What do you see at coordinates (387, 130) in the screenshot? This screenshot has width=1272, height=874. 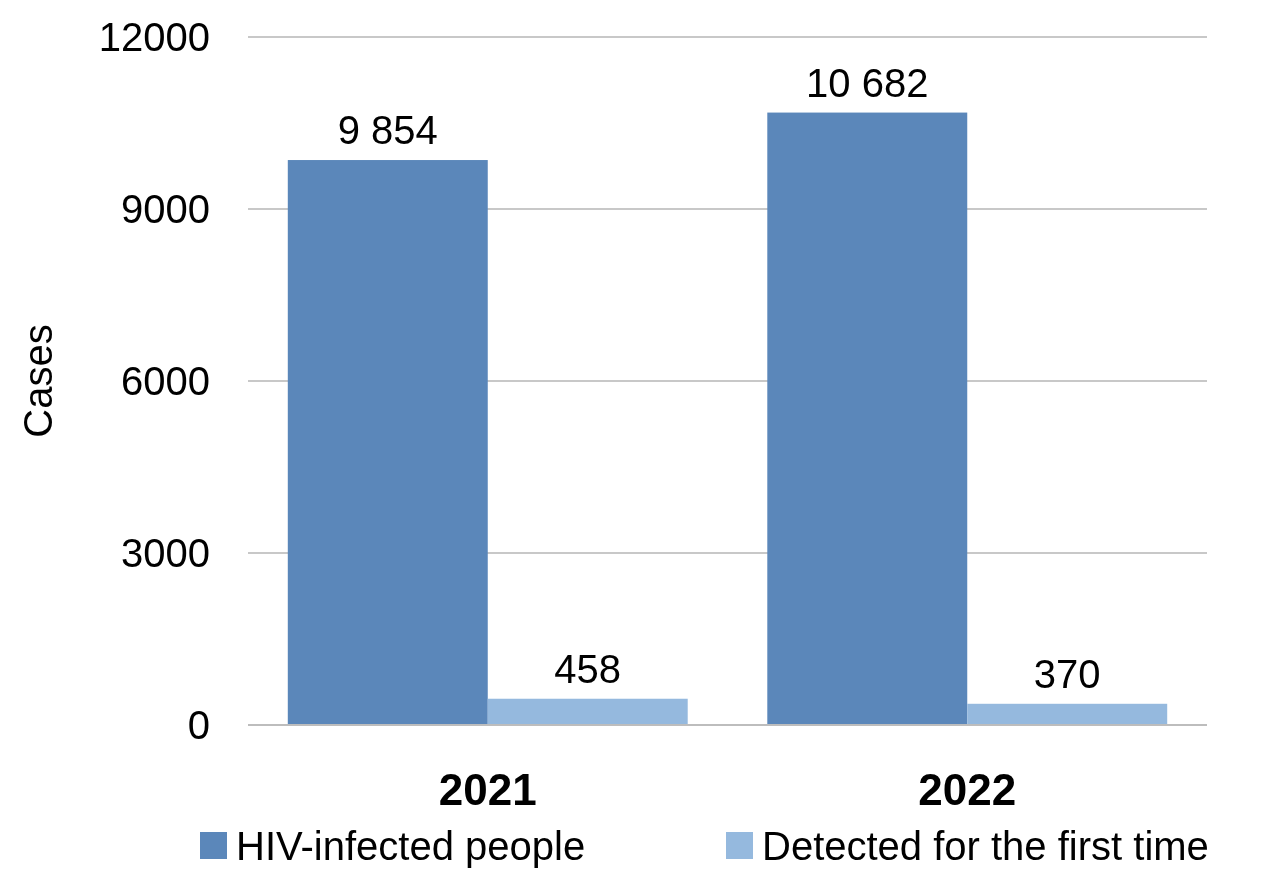 I see `data-label: 9 854` at bounding box center [387, 130].